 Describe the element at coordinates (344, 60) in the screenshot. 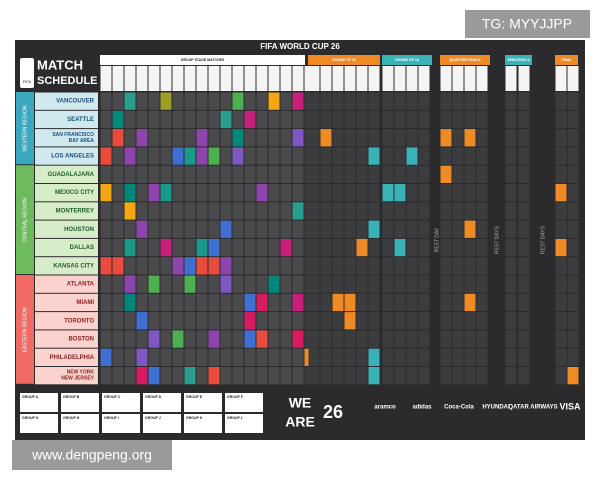

I see `stage-label: ROUND OF 32` at that location.